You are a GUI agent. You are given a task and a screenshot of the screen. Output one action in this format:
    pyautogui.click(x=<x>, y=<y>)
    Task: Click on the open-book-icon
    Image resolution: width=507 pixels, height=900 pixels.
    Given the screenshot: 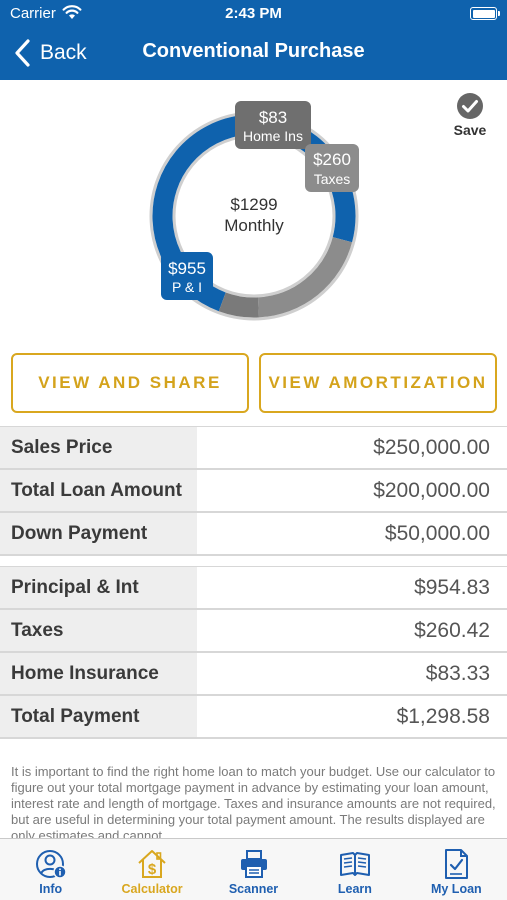 What is the action you would take?
    pyautogui.click(x=354, y=864)
    